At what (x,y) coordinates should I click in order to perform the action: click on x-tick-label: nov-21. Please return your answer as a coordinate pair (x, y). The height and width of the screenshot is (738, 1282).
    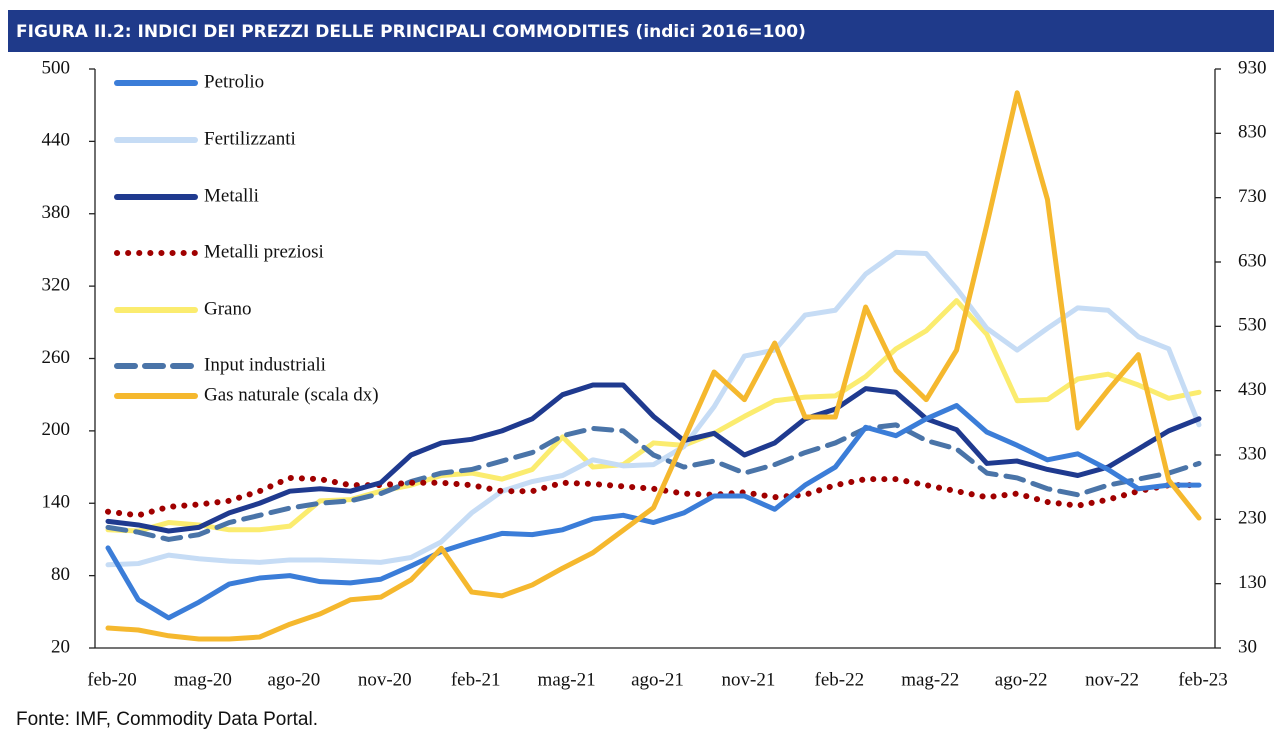
    Looking at the image, I should click on (749, 679).